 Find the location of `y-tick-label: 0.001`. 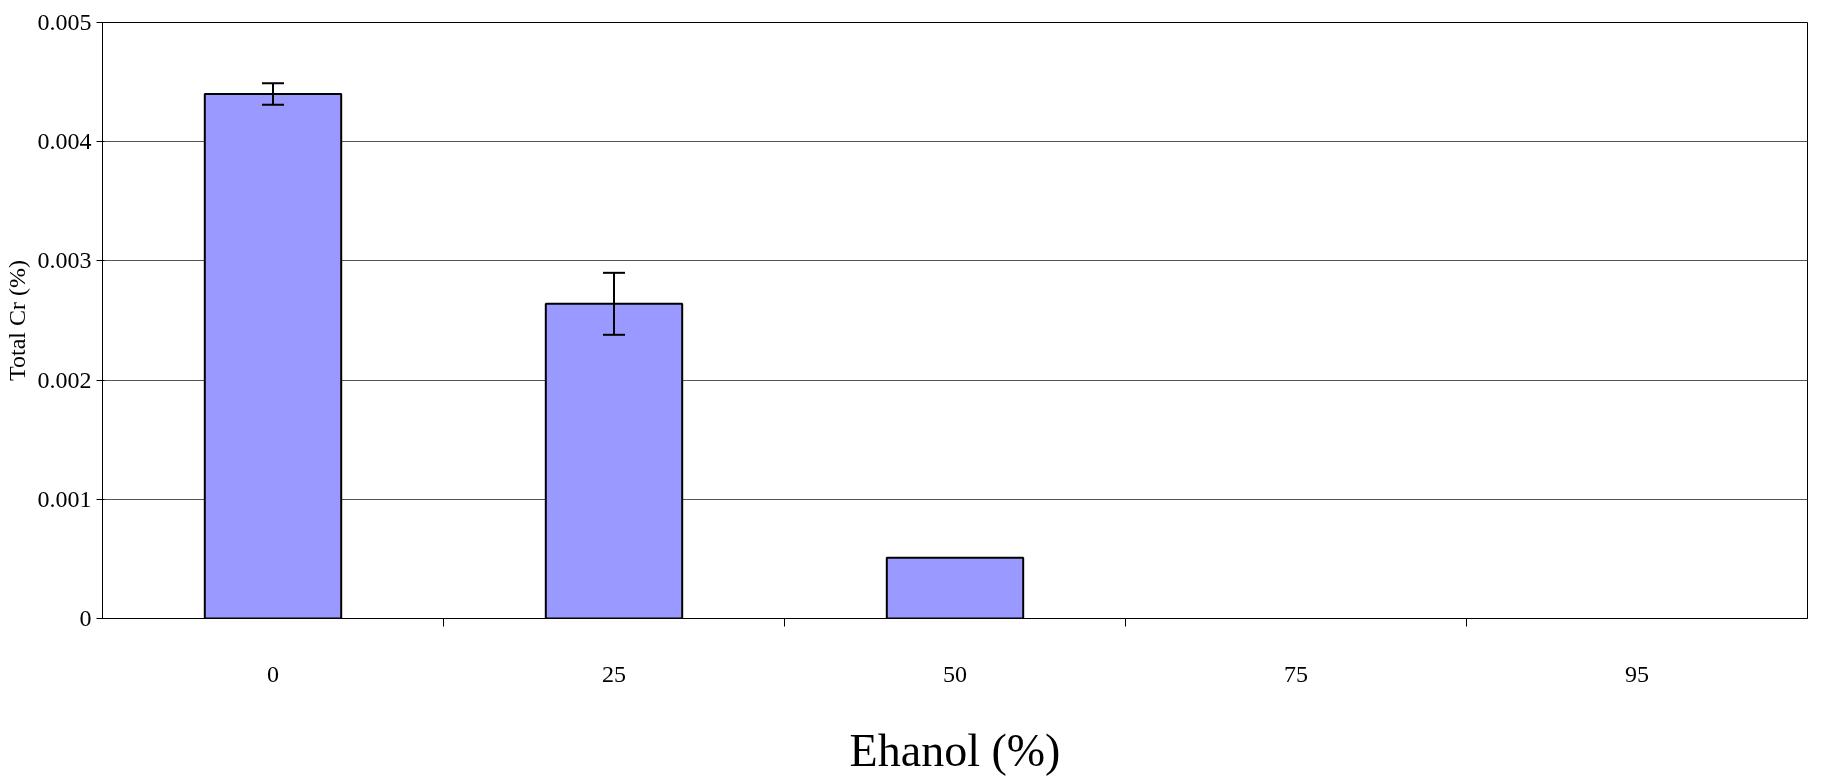

y-tick-label: 0.001 is located at coordinates (64, 498).